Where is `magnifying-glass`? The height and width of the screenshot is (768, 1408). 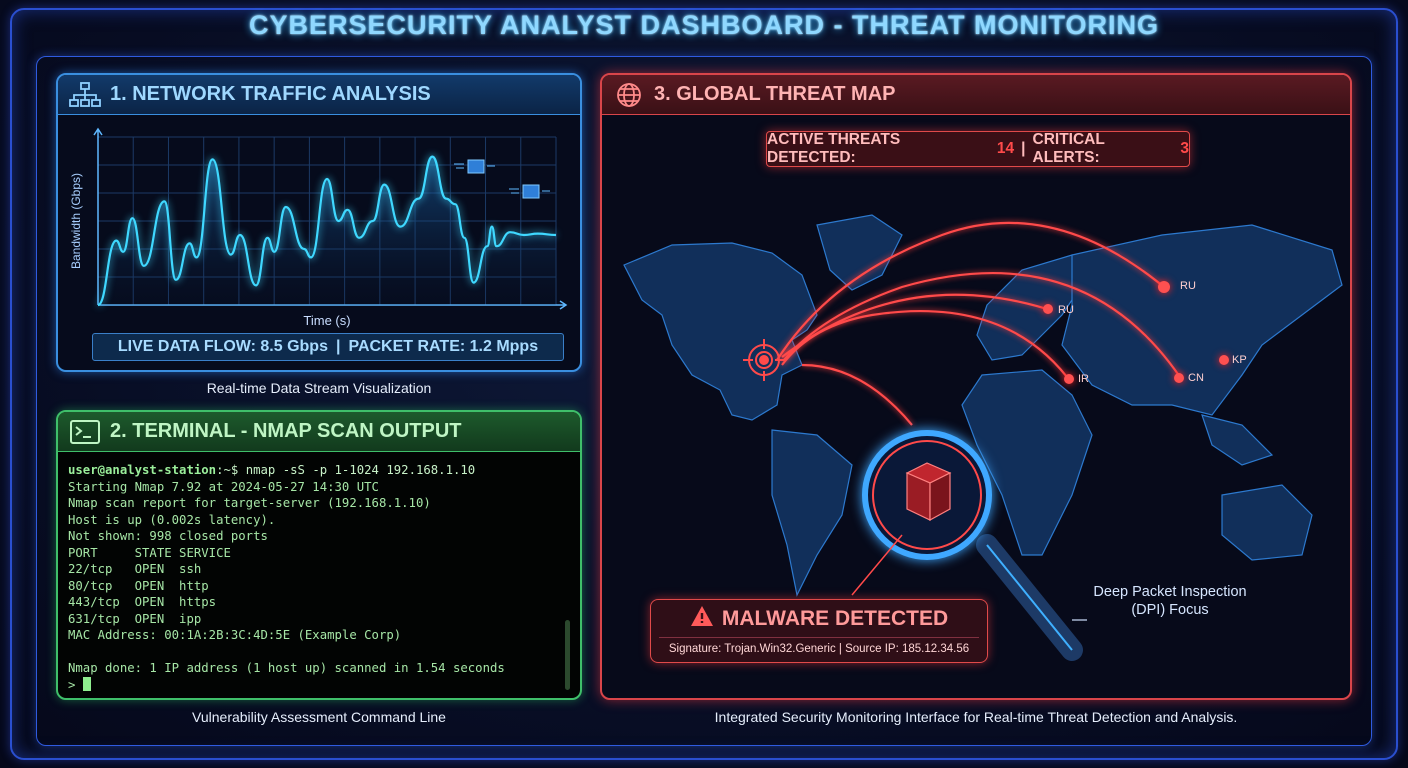
magnifying-glass is located at coordinates (969, 545).